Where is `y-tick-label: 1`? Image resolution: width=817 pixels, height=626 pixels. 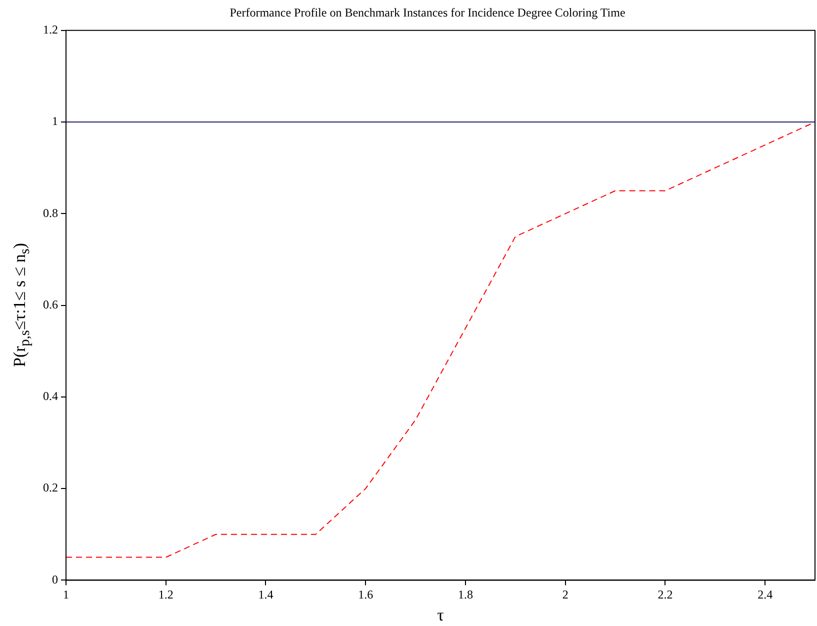 y-tick-label: 1 is located at coordinates (55, 121).